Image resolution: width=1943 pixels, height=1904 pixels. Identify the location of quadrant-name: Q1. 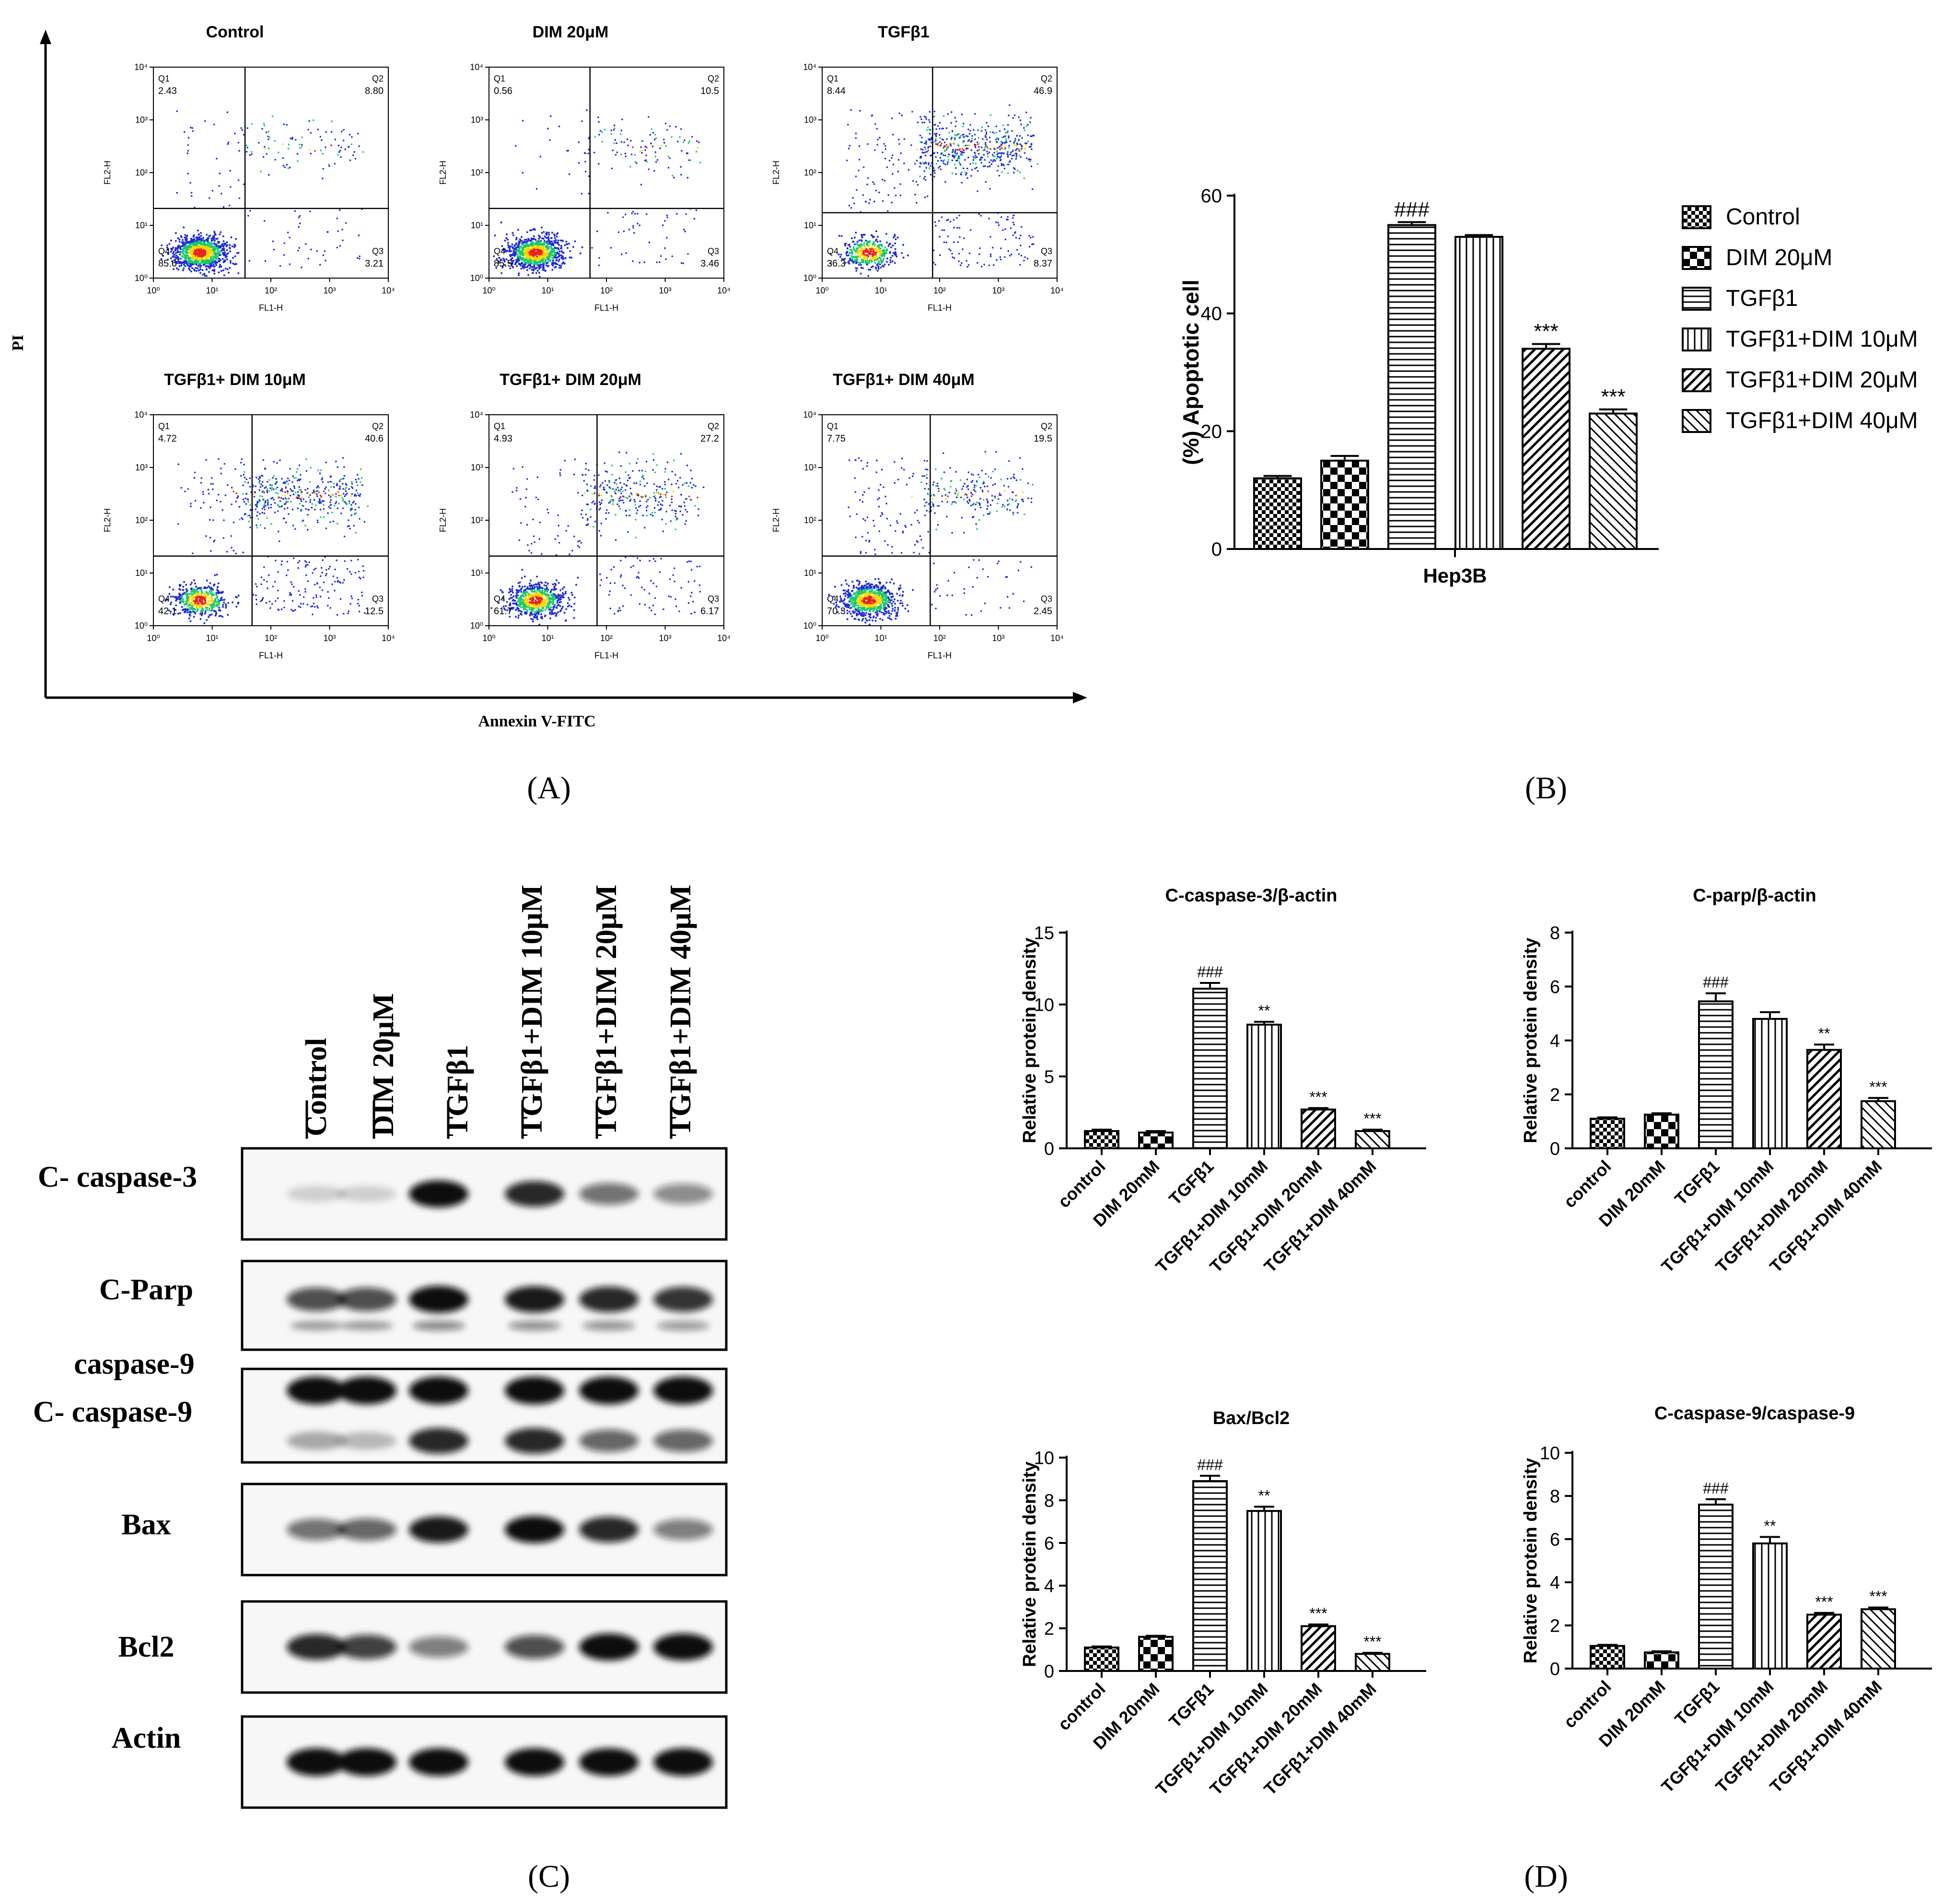
(833, 78).